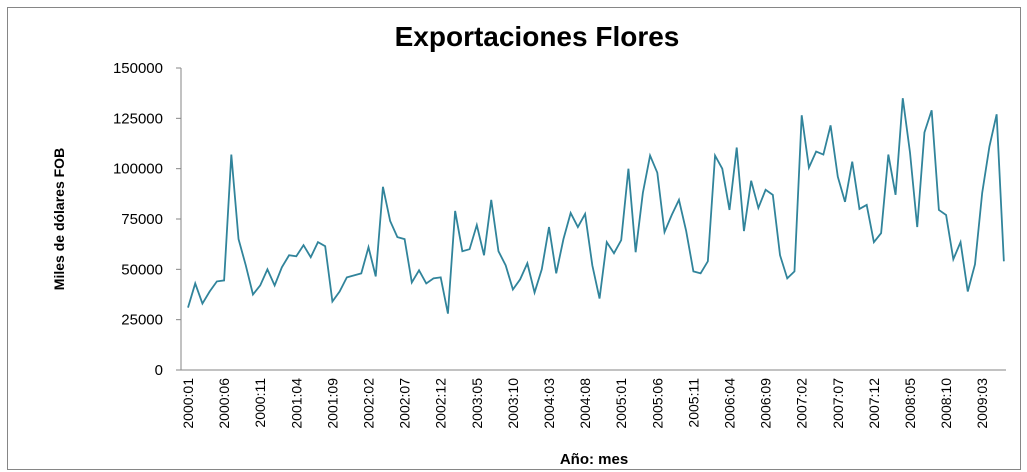 This screenshot has width=1027, height=472. I want to click on x-tick-label: 2003:05, so click(477, 403).